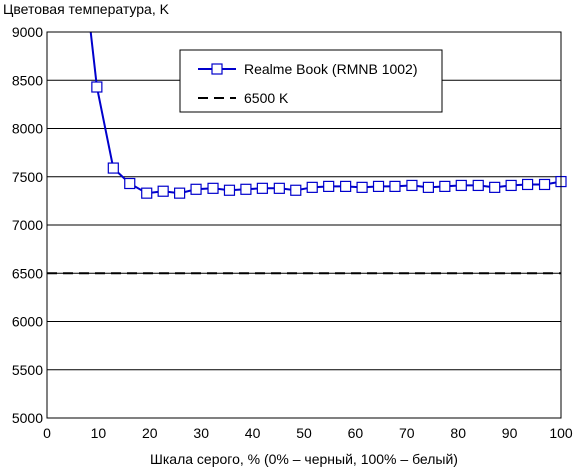 The height and width of the screenshot is (469, 574). What do you see at coordinates (201, 433) in the screenshot?
I see `x-tick-label-30: 30` at bounding box center [201, 433].